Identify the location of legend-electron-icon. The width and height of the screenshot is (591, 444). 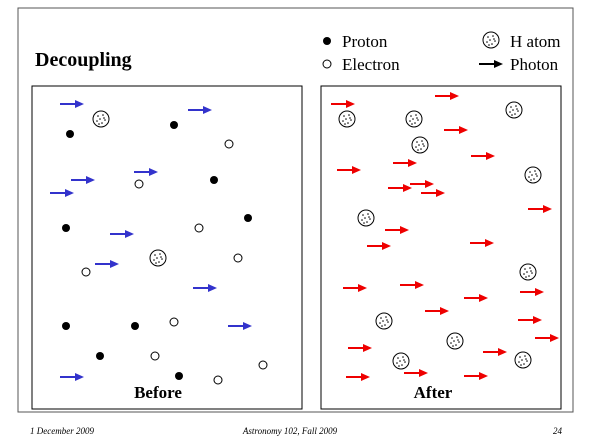
(327, 64).